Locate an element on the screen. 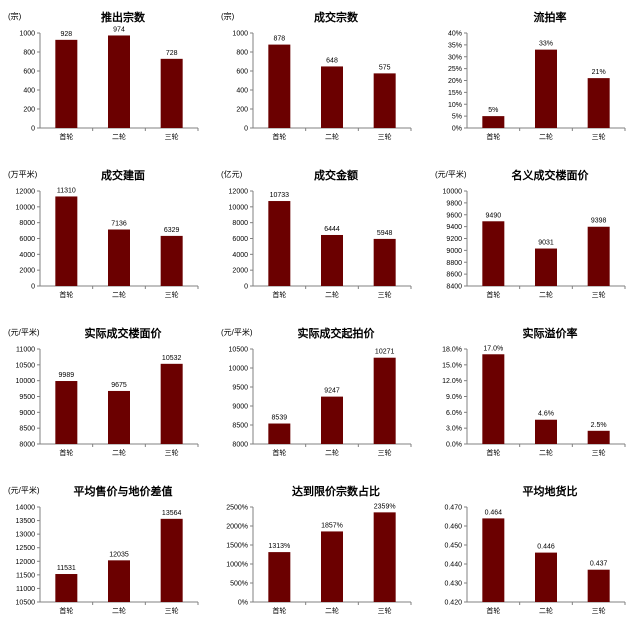  data-label: 33% is located at coordinates (546, 44).